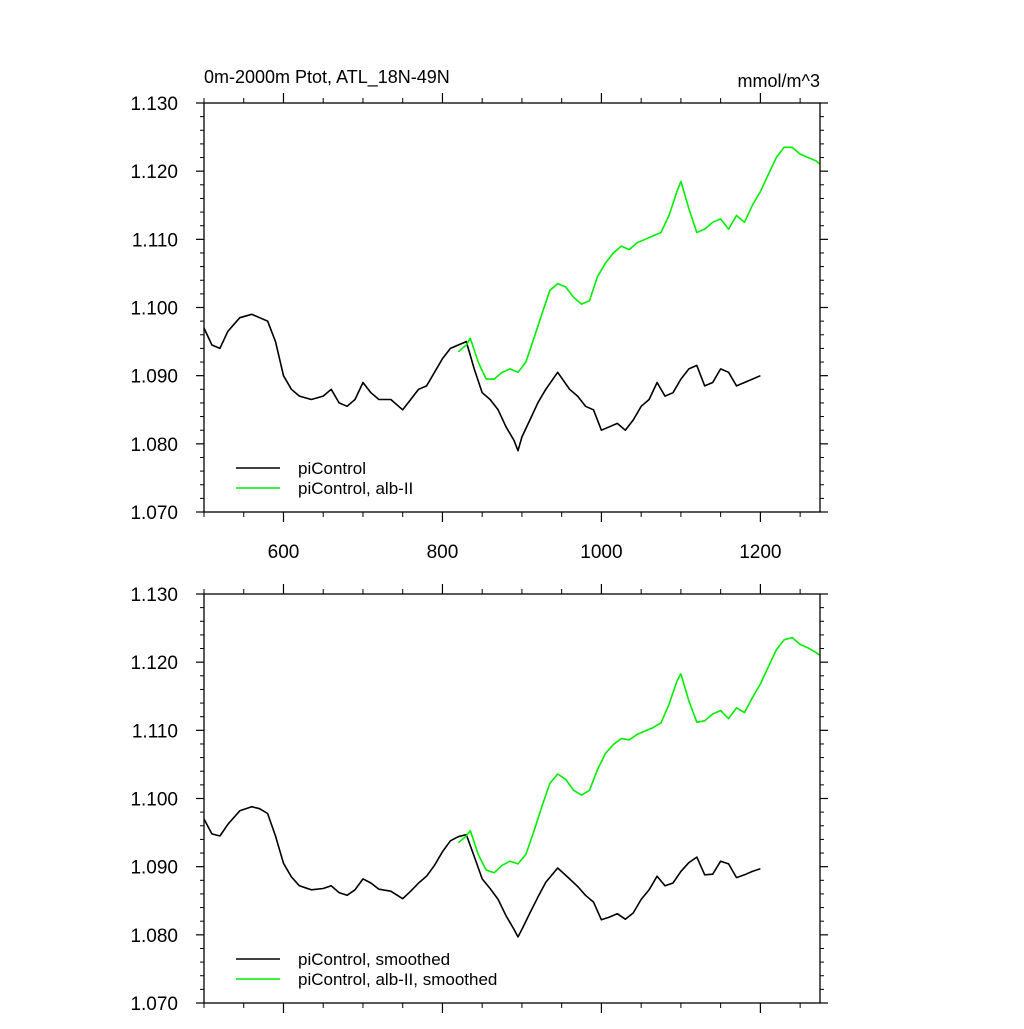 Image resolution: width=1024 pixels, height=1029 pixels. I want to click on x-tick-label: 1200, so click(760, 552).